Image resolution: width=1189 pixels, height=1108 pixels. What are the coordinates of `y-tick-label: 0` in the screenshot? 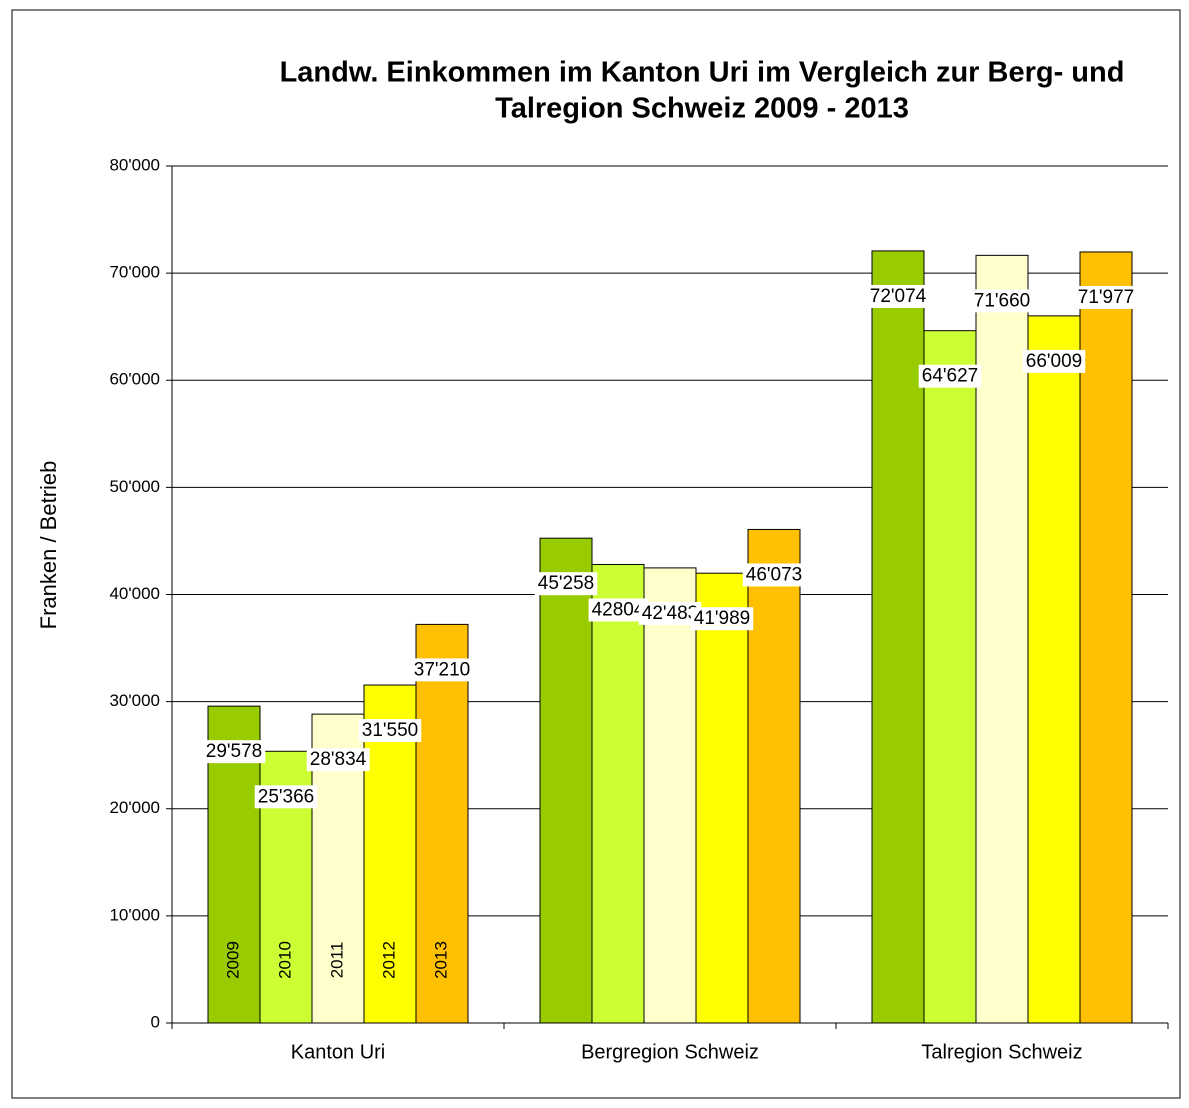 It's located at (155, 1021).